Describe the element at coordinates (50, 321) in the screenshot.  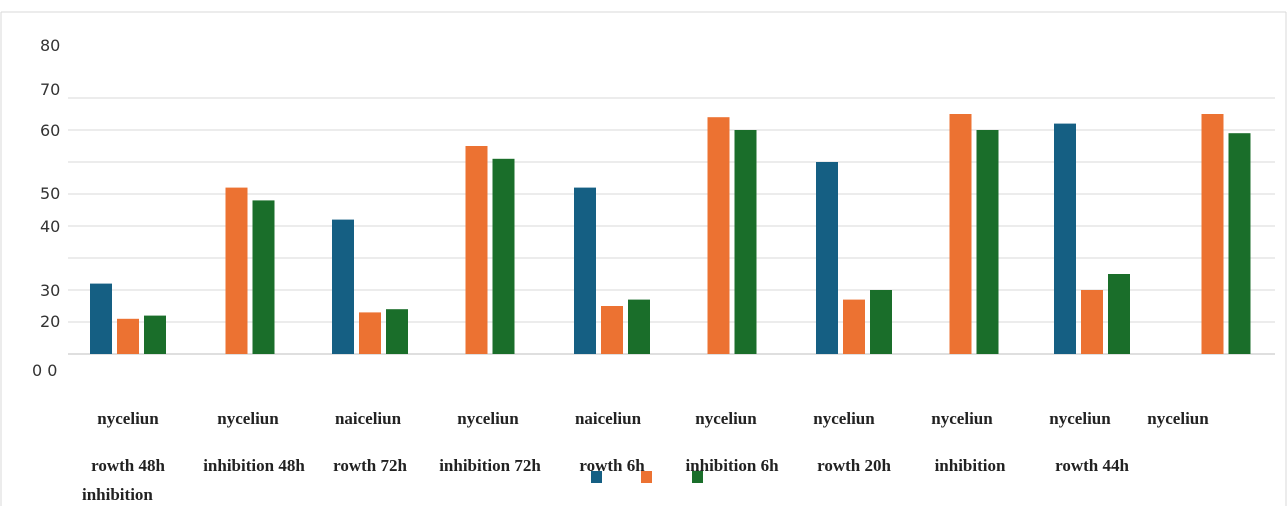
I see `y-tick-label: 20` at that location.